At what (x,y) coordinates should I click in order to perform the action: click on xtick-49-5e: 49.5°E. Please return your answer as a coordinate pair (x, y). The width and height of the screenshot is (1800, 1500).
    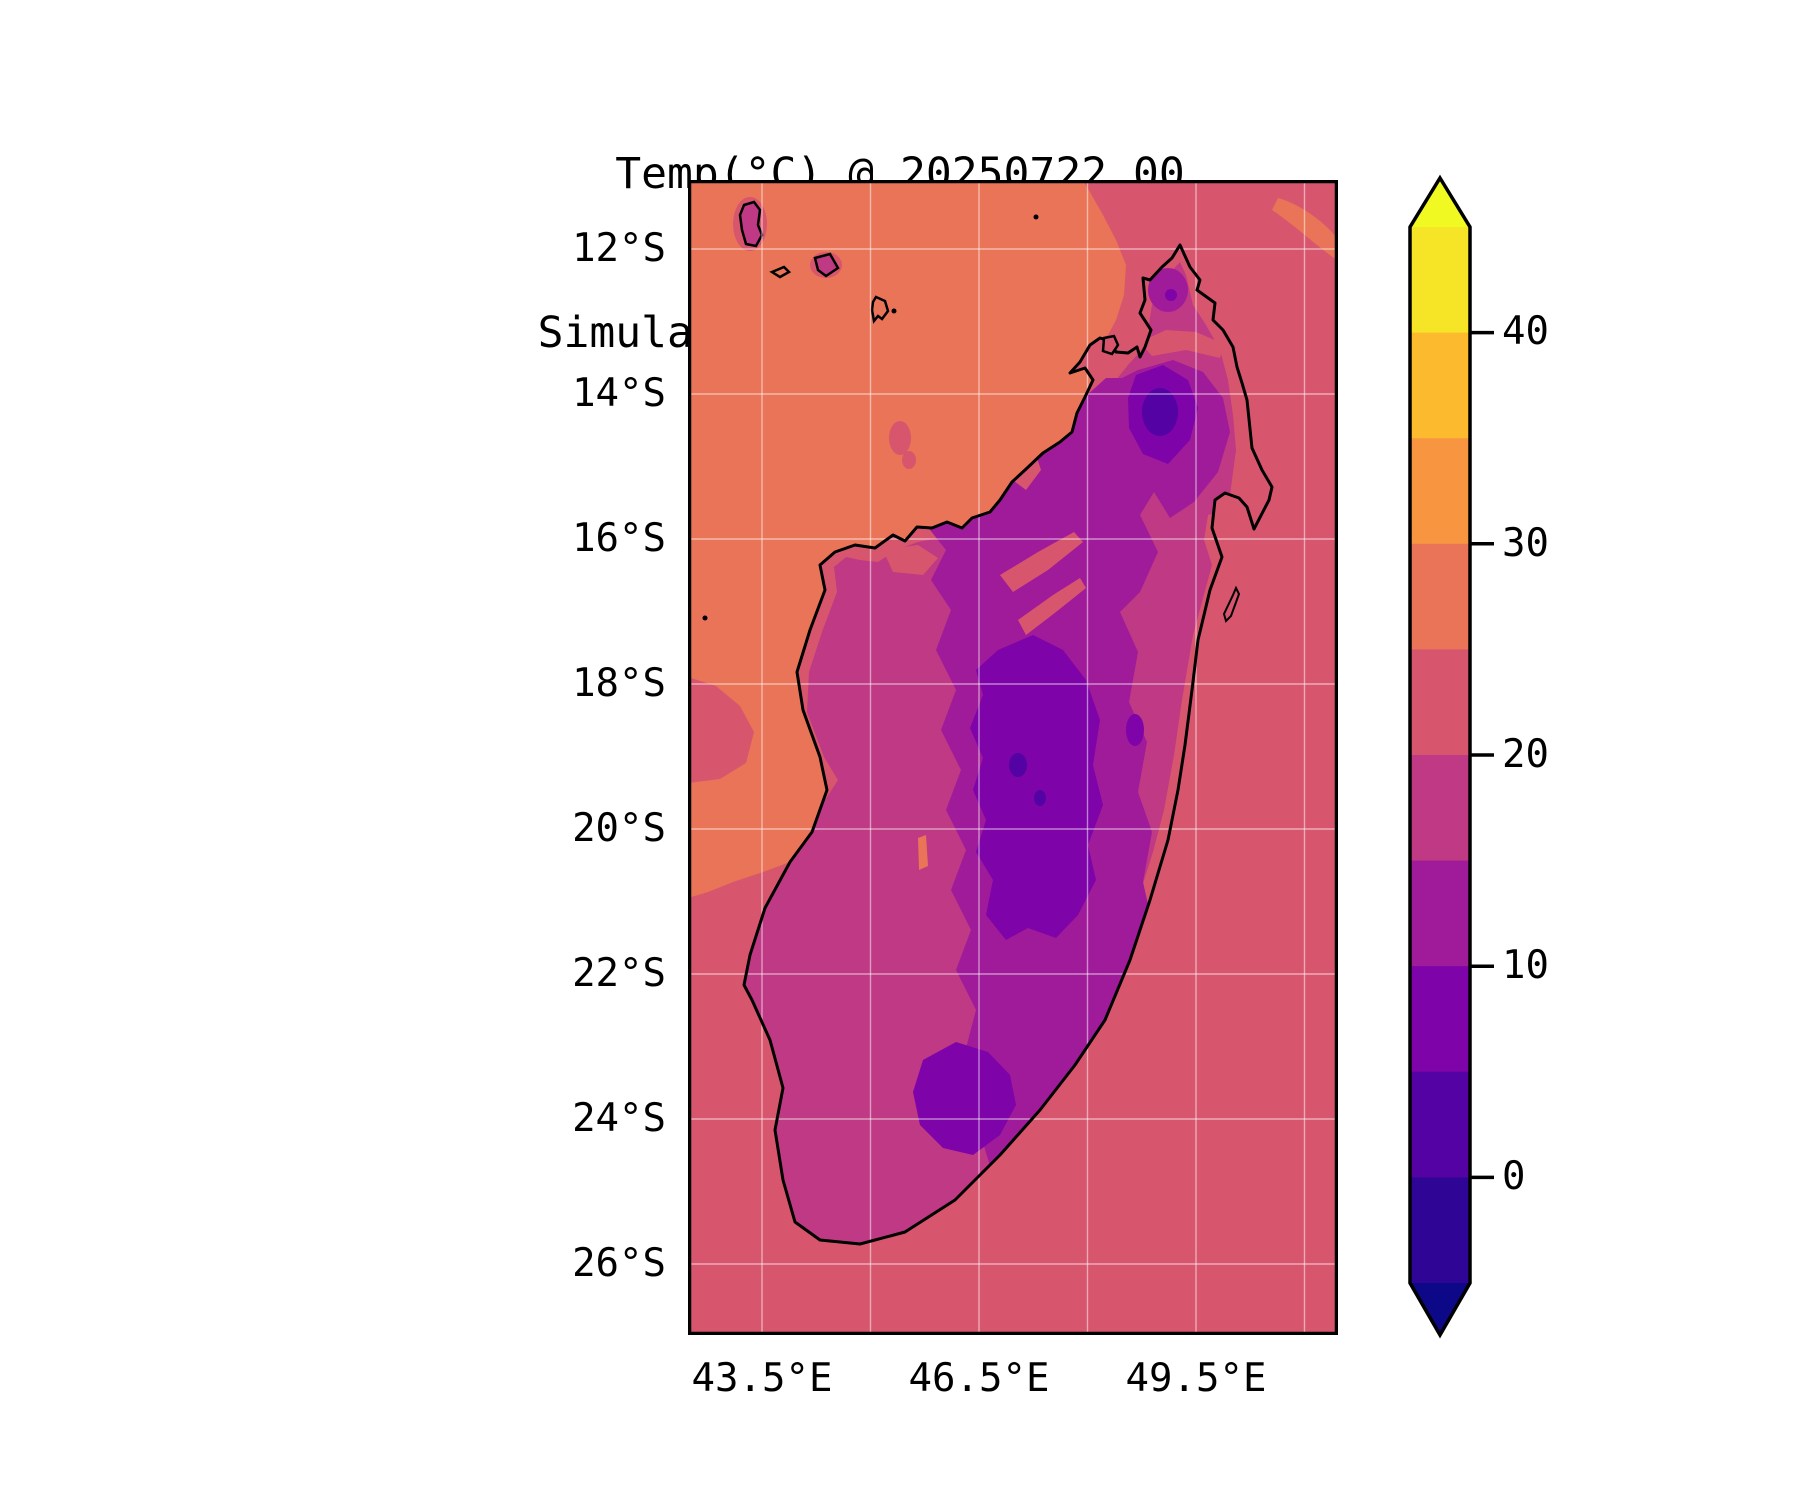
    Looking at the image, I should click on (1196, 1378).